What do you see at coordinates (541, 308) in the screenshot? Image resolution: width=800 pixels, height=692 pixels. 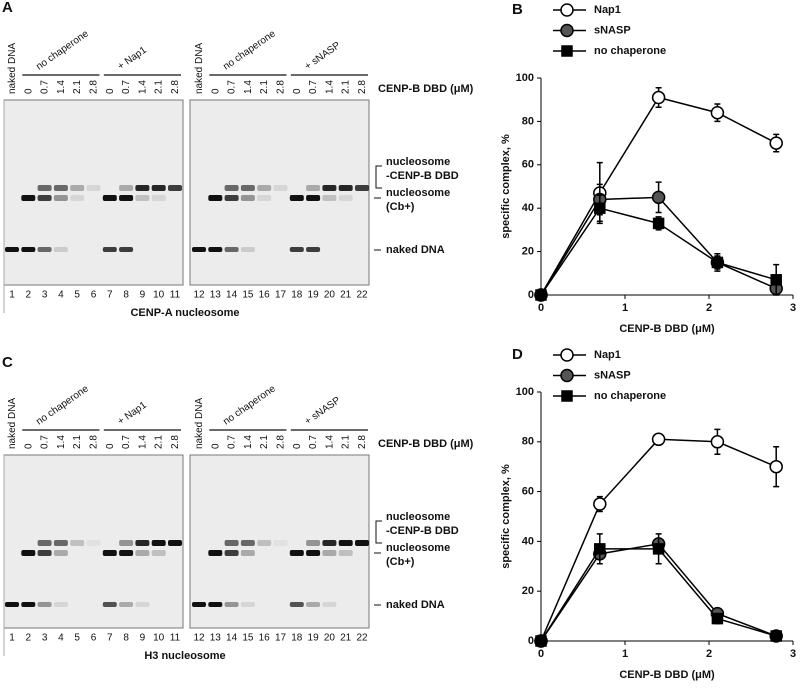 I see `x-tick-label: 0` at bounding box center [541, 308].